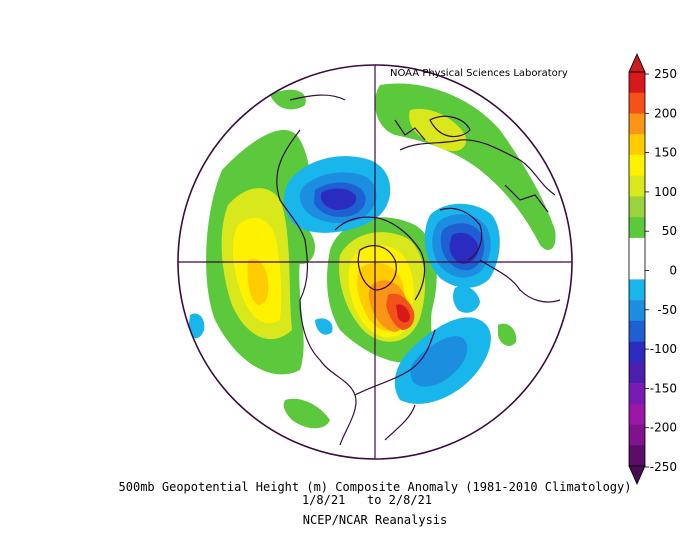 The height and width of the screenshot is (542, 700). I want to click on colorbar-label: 150, so click(665, 153).